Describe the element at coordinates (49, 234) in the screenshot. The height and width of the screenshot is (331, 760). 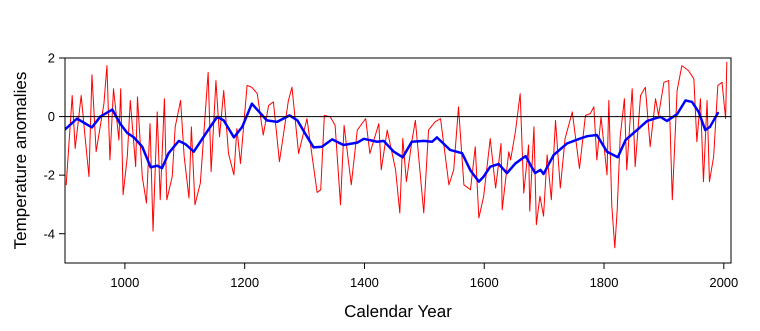
I see `y-tick-label: -4` at that location.